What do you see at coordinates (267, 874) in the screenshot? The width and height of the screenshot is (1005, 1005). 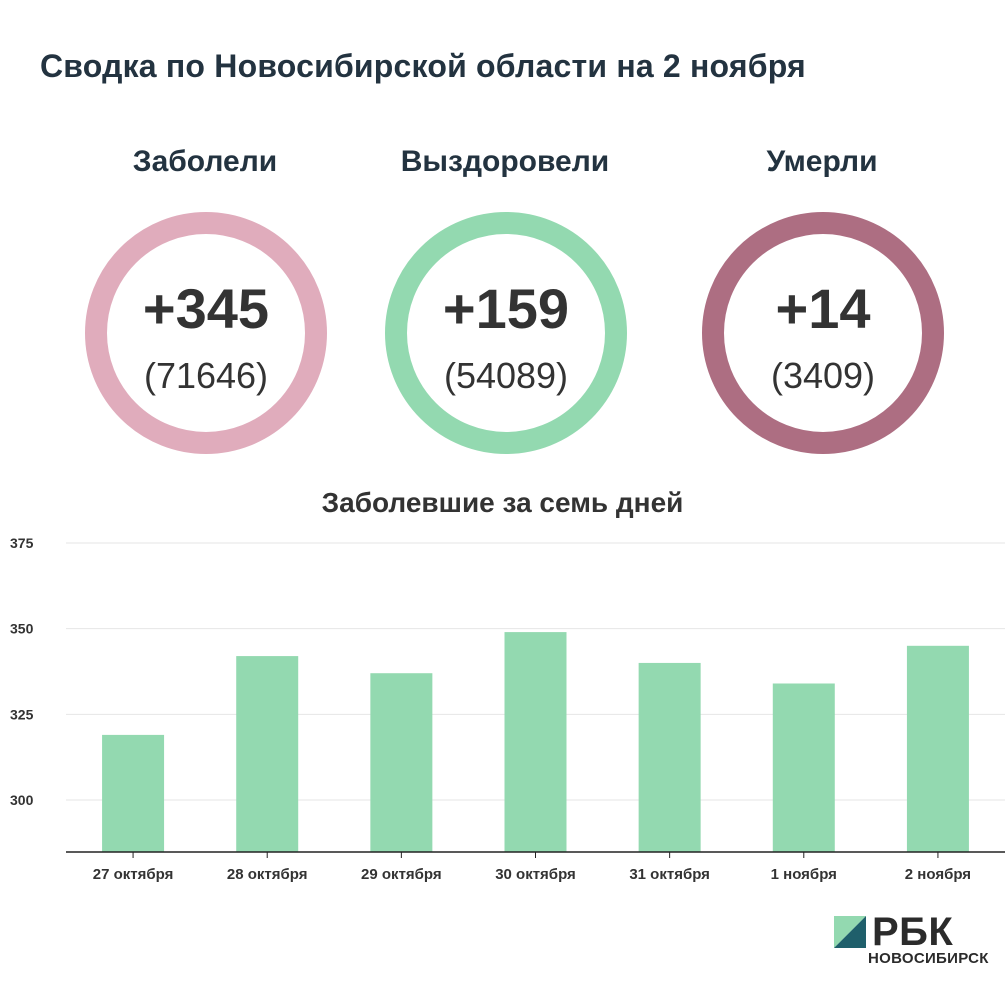 I see `x-tick-label: 28 октября` at bounding box center [267, 874].